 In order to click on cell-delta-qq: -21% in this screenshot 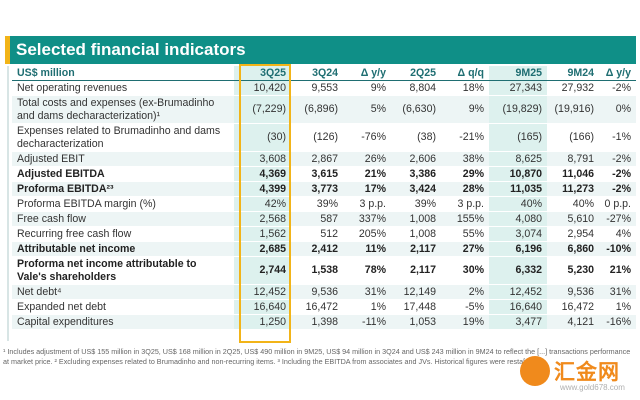, I will do `click(465, 137)`.